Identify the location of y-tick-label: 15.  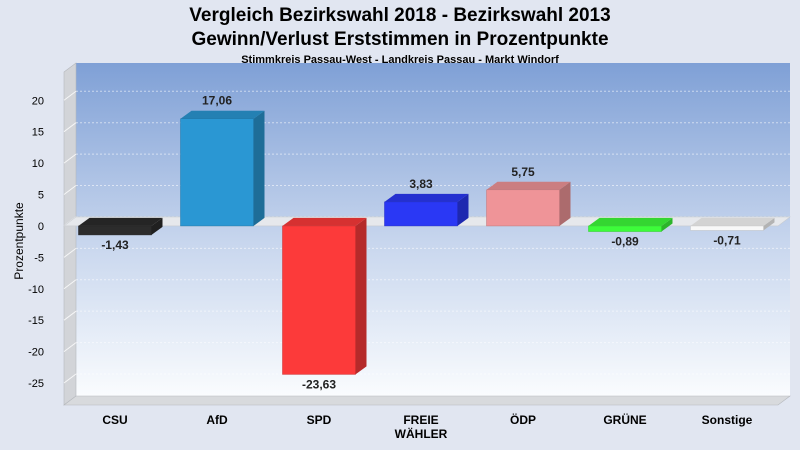
(38, 133).